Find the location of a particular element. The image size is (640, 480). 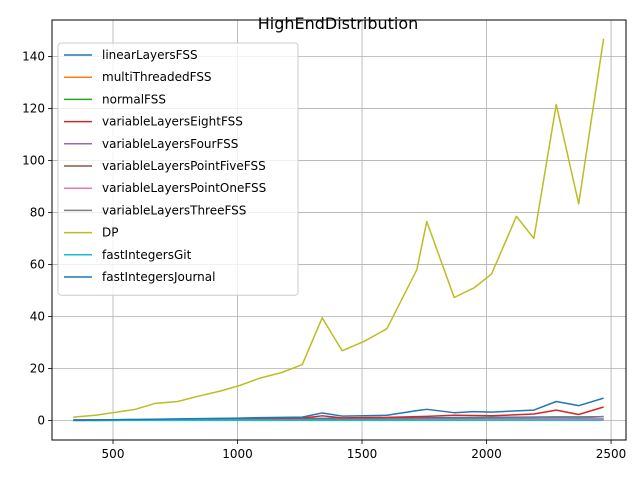

legend-label: DP is located at coordinates (110, 233).